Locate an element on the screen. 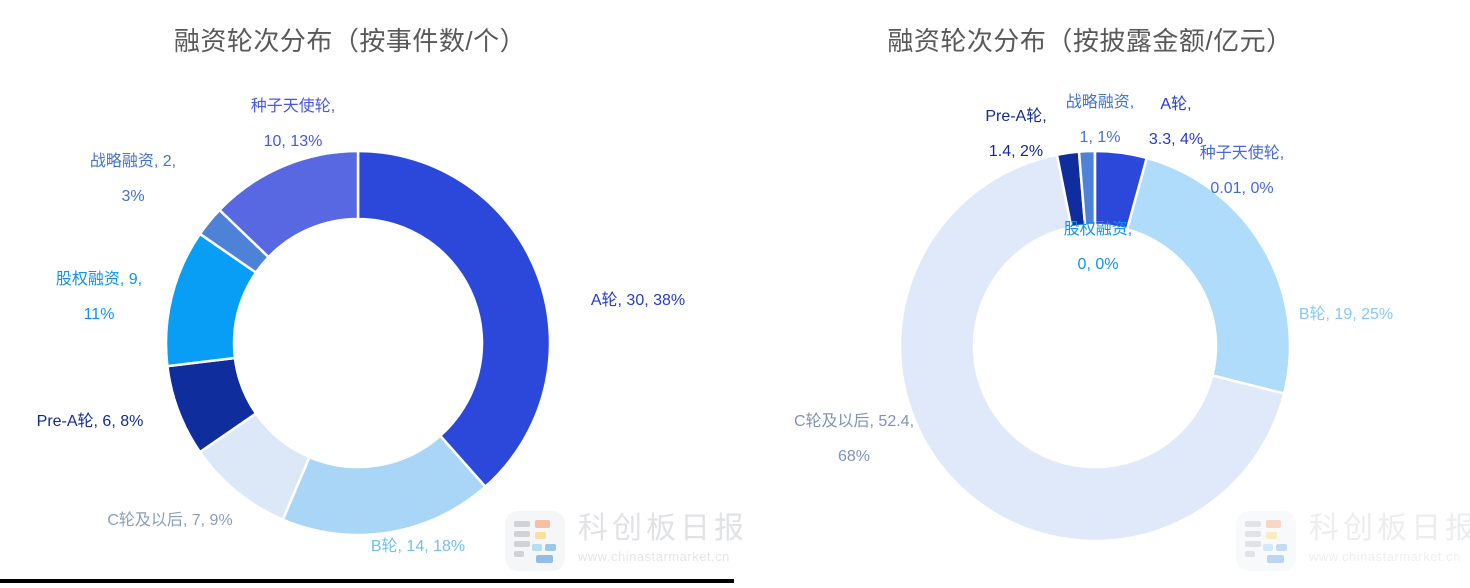 This screenshot has height=588, width=1470. donut-slice-a-round is located at coordinates (454, 318).